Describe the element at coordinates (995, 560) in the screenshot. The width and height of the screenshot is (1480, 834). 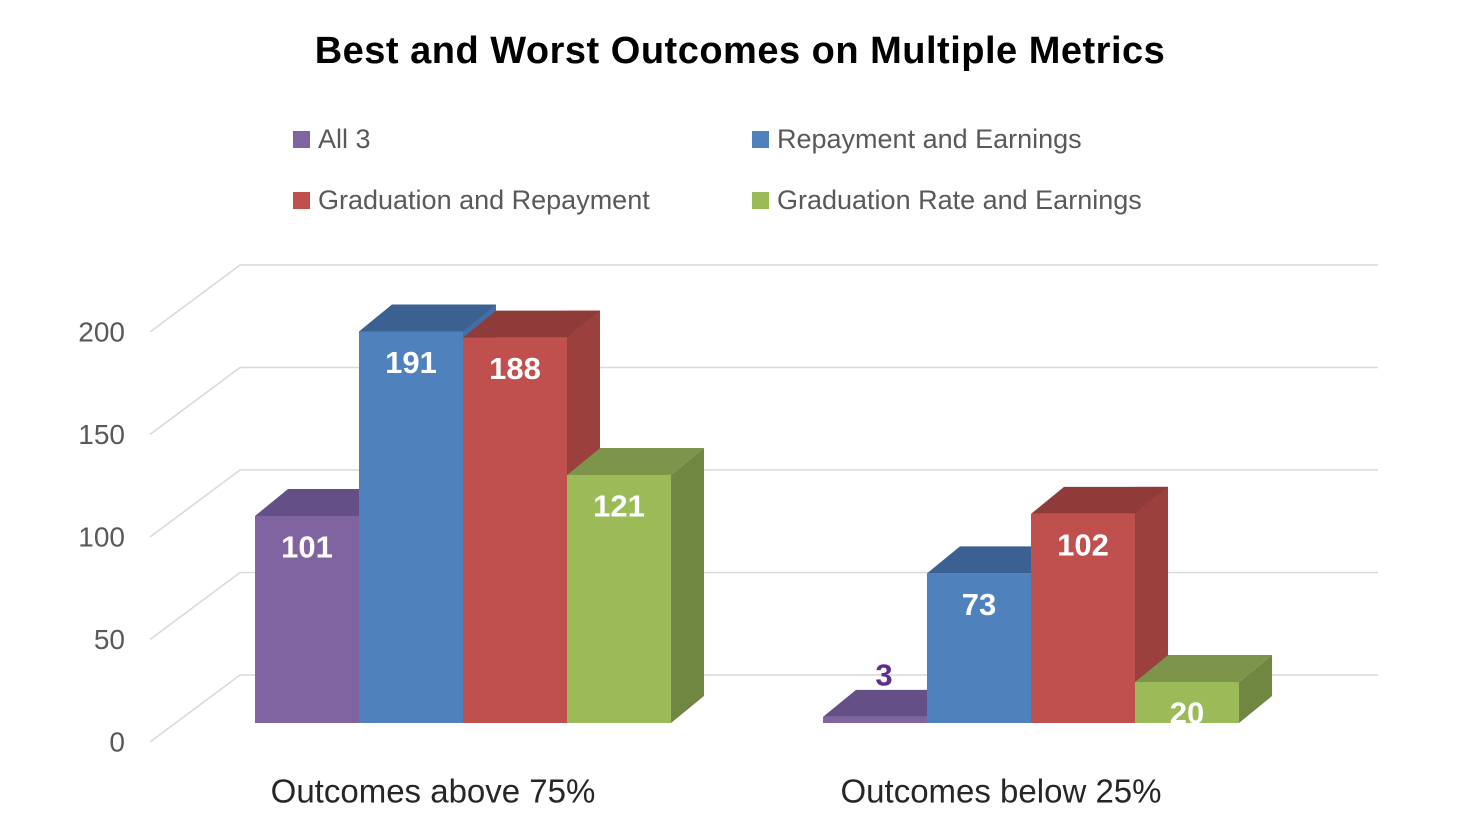
I see `bar-top-repayment-and-earnings-g1` at that location.